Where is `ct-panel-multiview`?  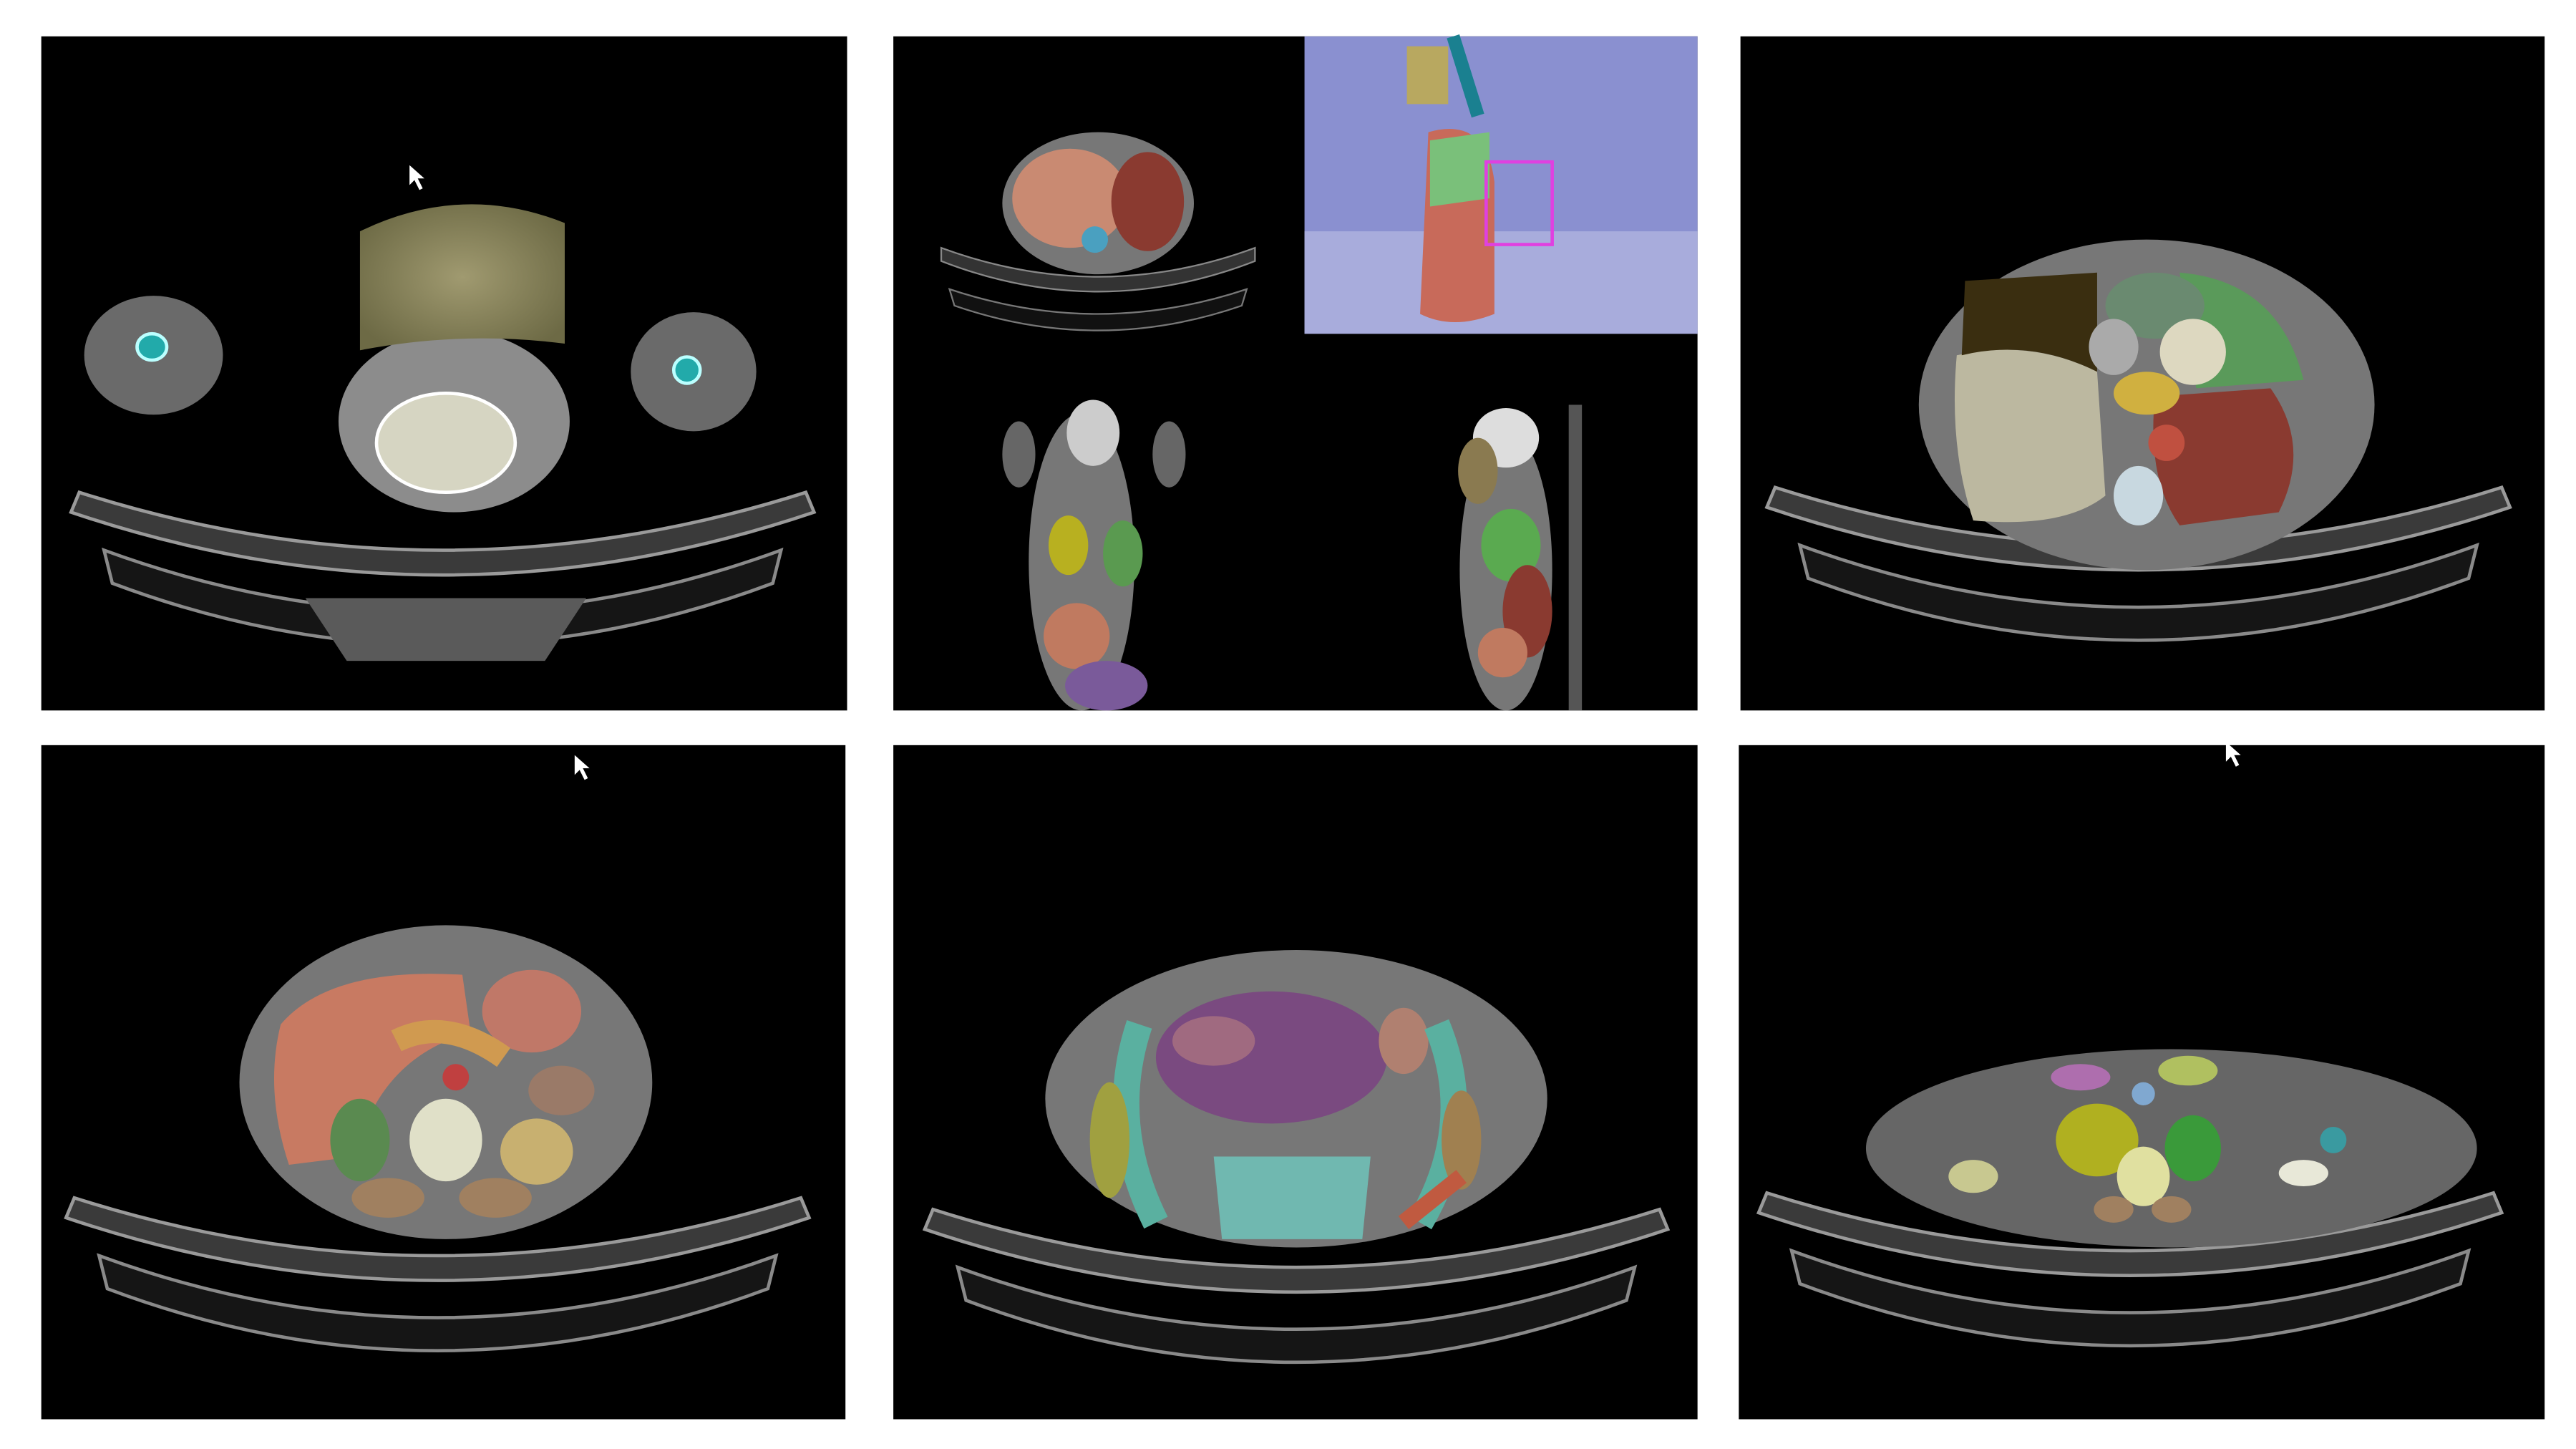 ct-panel-multiview is located at coordinates (1295, 372).